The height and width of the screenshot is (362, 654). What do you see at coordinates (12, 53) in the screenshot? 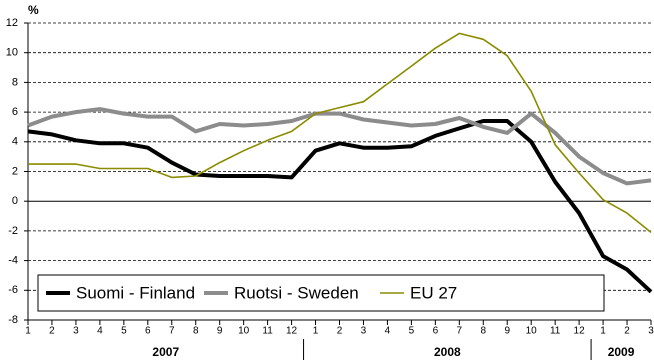
I see `y-tick-label: 10` at bounding box center [12, 53].